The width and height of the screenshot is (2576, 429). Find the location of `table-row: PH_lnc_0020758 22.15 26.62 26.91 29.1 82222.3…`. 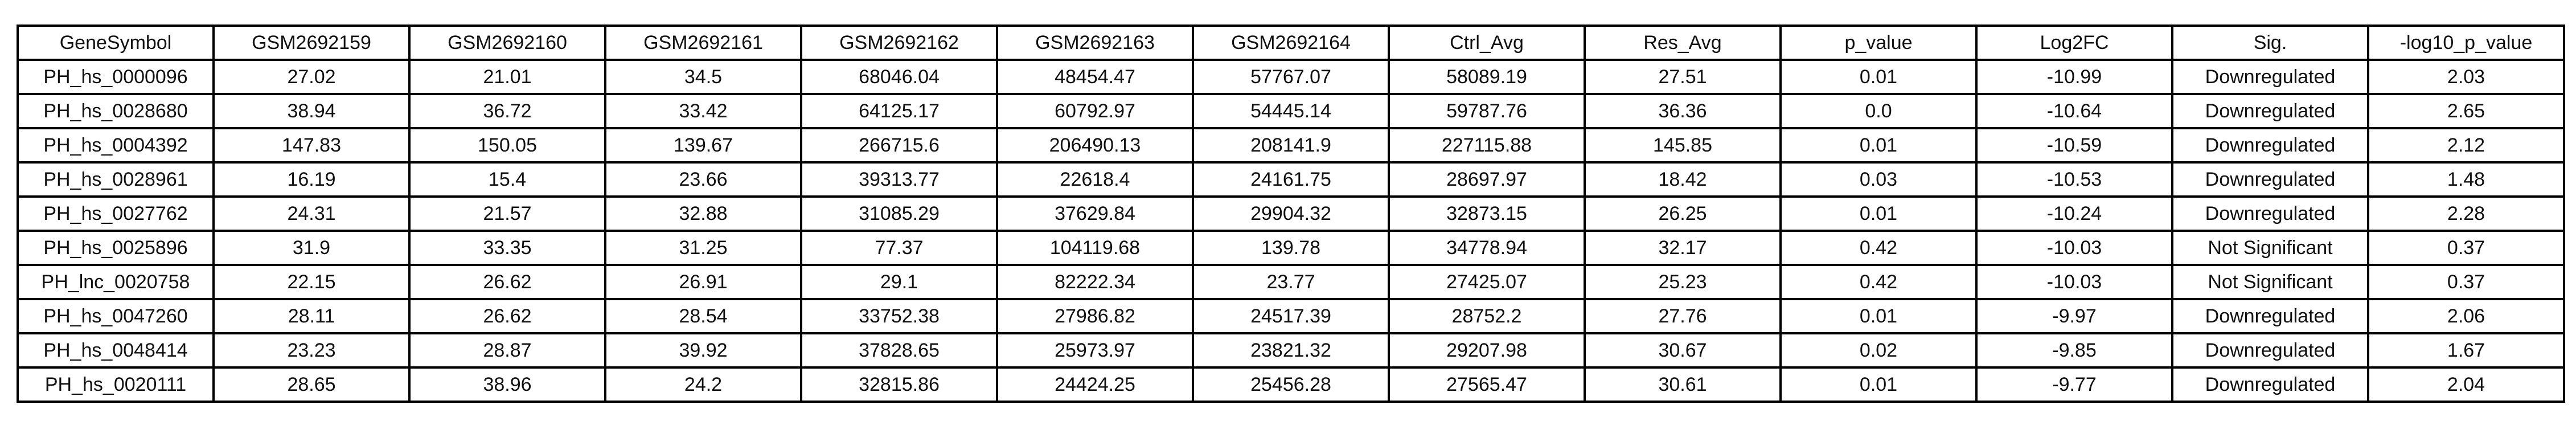

table-row: PH_lnc_0020758 22.15 26.62 26.91 29.1 82222.3… is located at coordinates (1291, 282).